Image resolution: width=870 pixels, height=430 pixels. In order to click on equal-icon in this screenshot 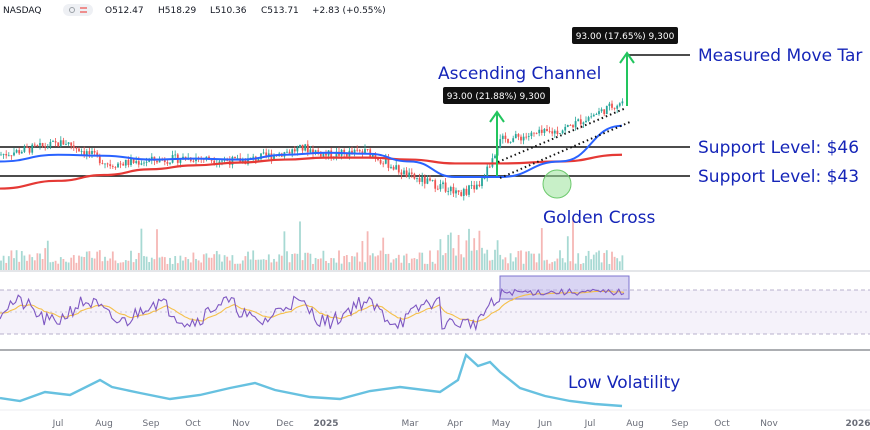, I will do `click(83, 10)`.